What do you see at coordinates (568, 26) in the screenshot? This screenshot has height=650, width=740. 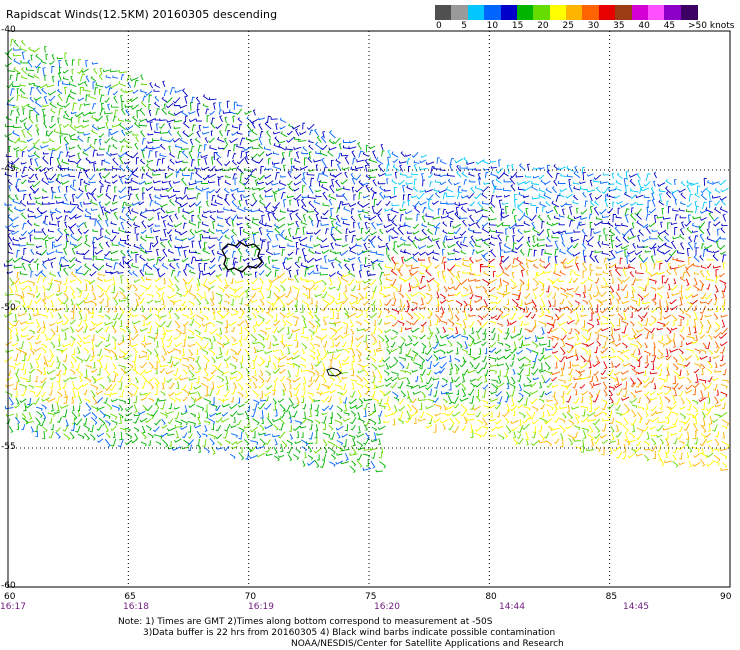 I see `colorbar-tick-label: 25` at bounding box center [568, 26].